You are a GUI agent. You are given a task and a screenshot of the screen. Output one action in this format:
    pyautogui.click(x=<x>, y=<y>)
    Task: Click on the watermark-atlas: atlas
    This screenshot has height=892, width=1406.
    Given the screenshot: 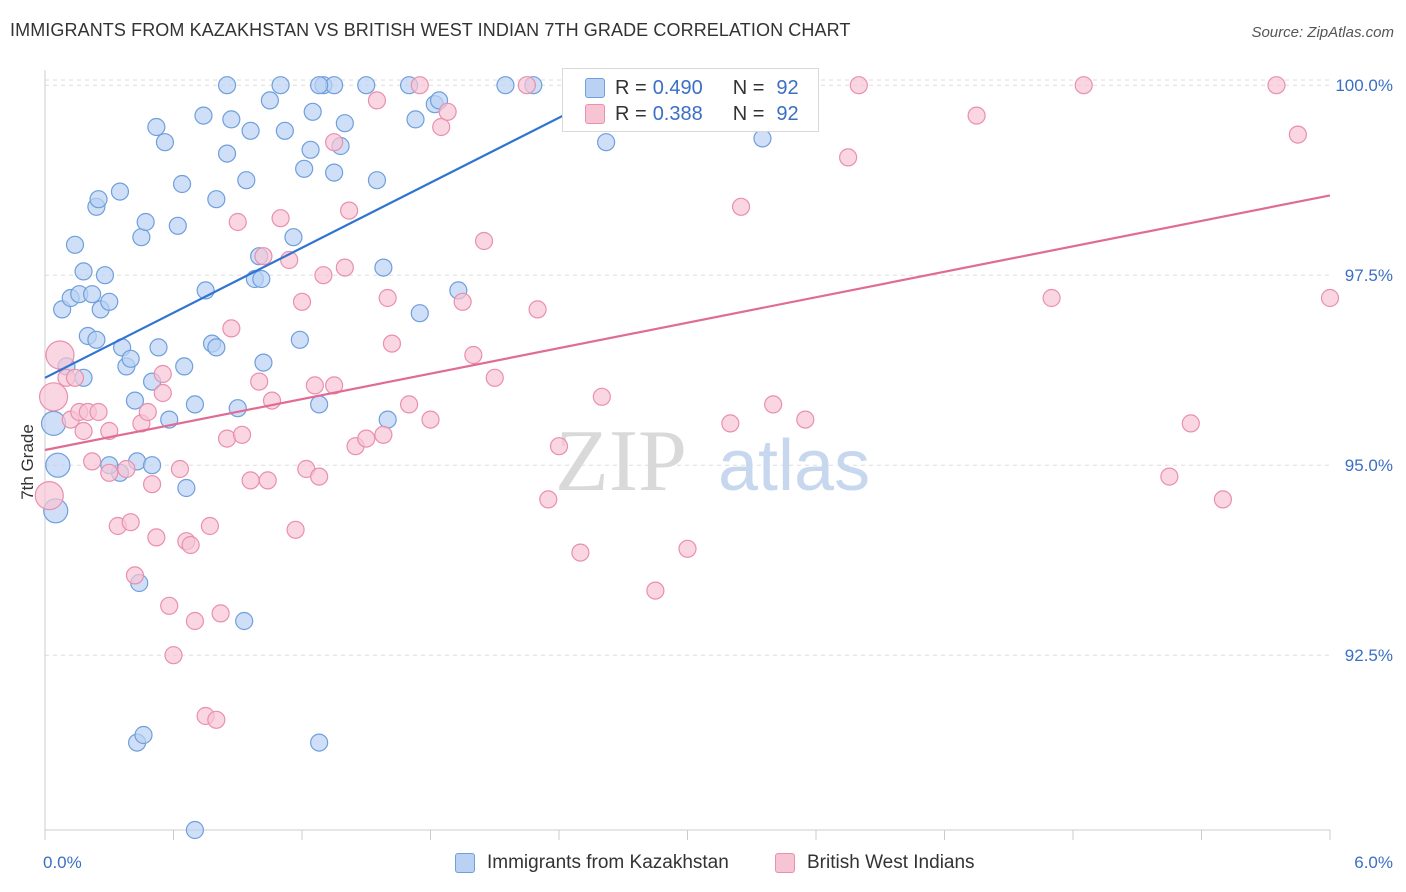 What is the action you would take?
    pyautogui.click(x=794, y=466)
    